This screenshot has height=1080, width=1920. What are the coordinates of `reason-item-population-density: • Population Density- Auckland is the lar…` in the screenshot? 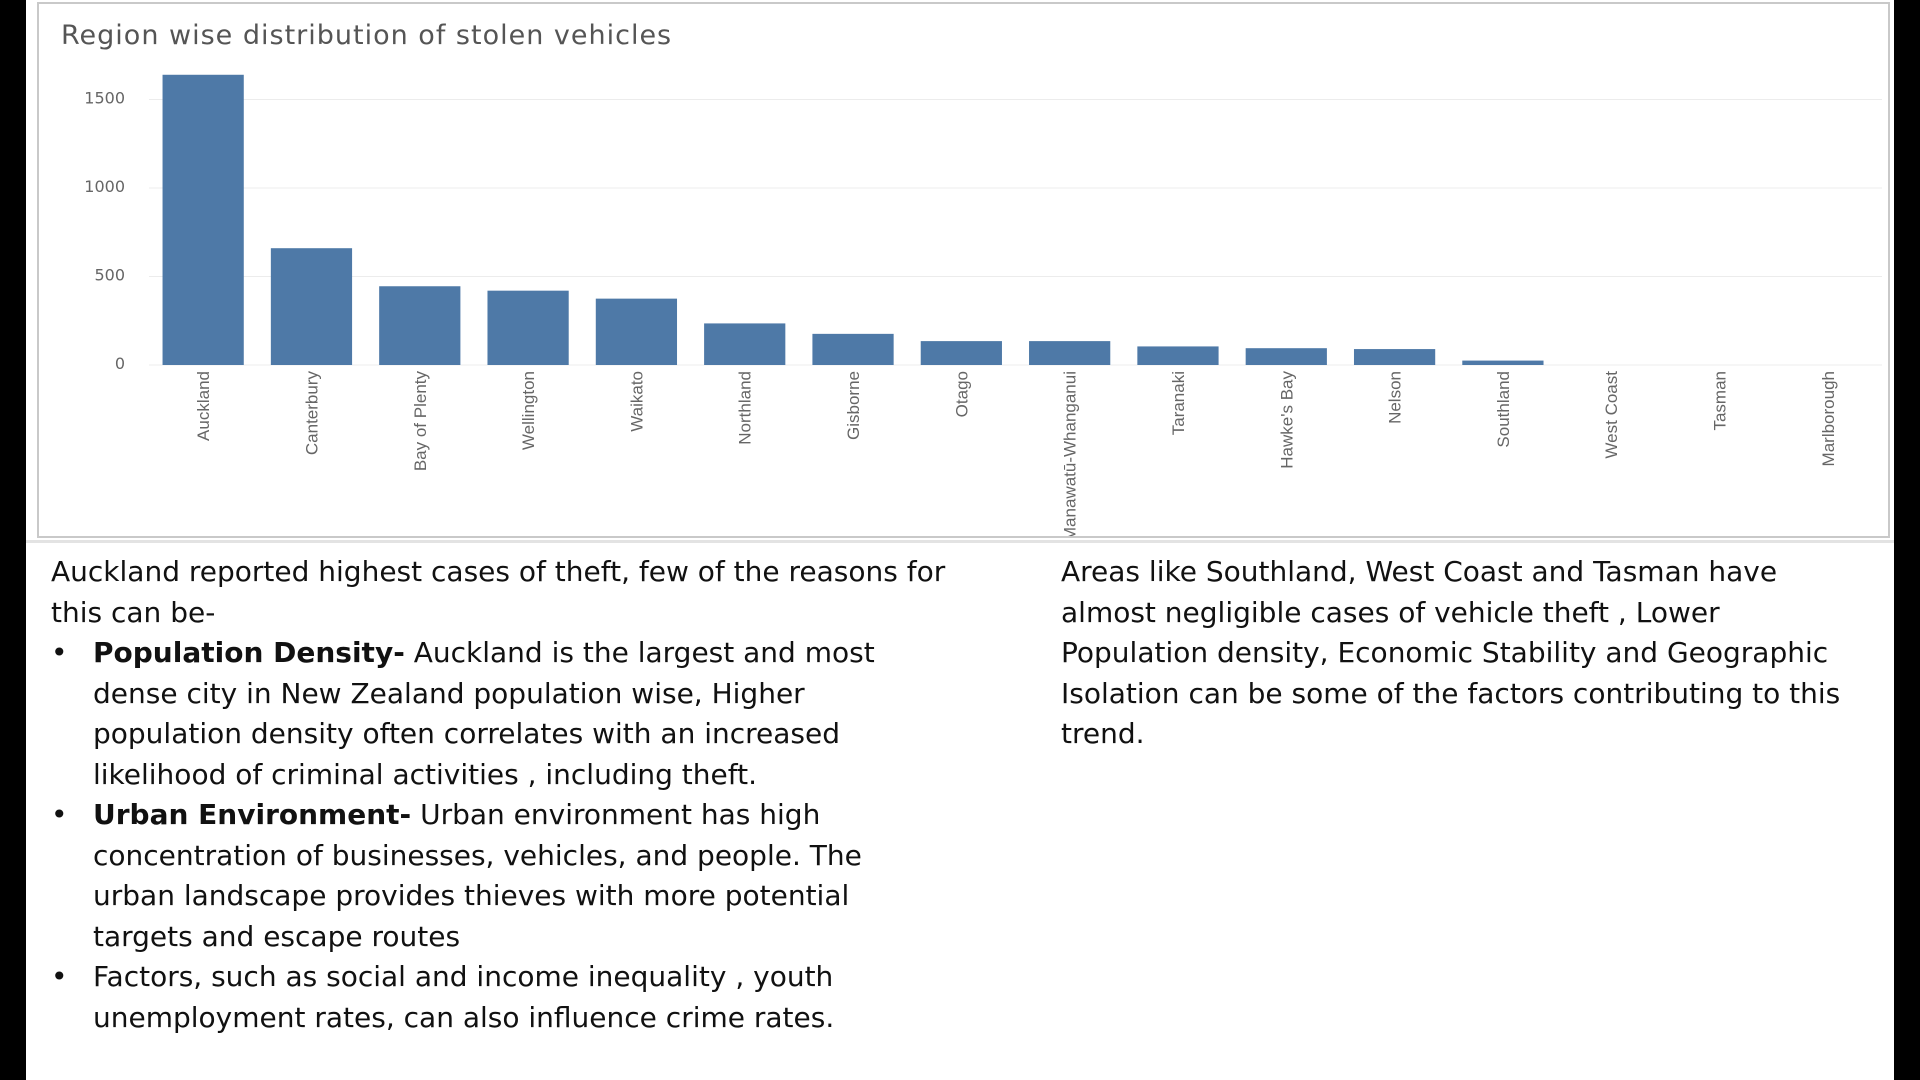 It's located at (501, 714).